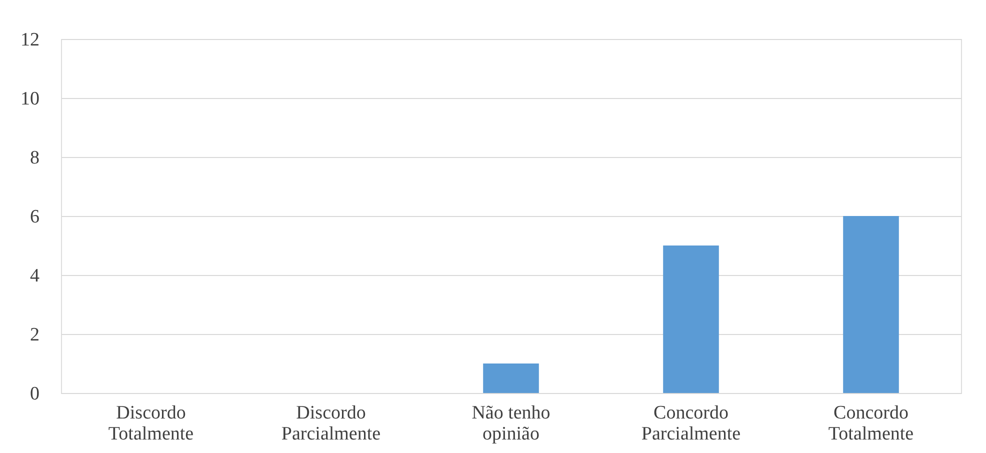  What do you see at coordinates (871, 423) in the screenshot?
I see `x-tick-label: Concordo Totalmente` at bounding box center [871, 423].